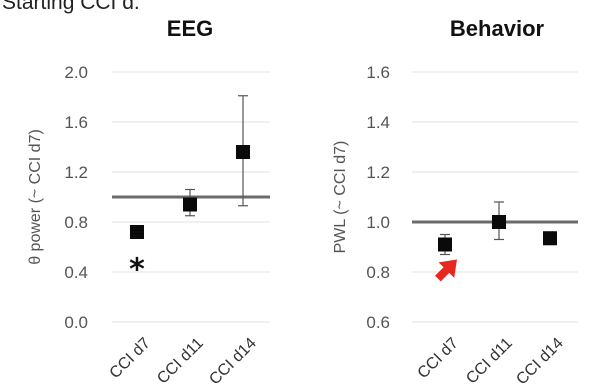 Image resolution: width=590 pixels, height=392 pixels. I want to click on highlight-arrow-icon, so click(446, 270).